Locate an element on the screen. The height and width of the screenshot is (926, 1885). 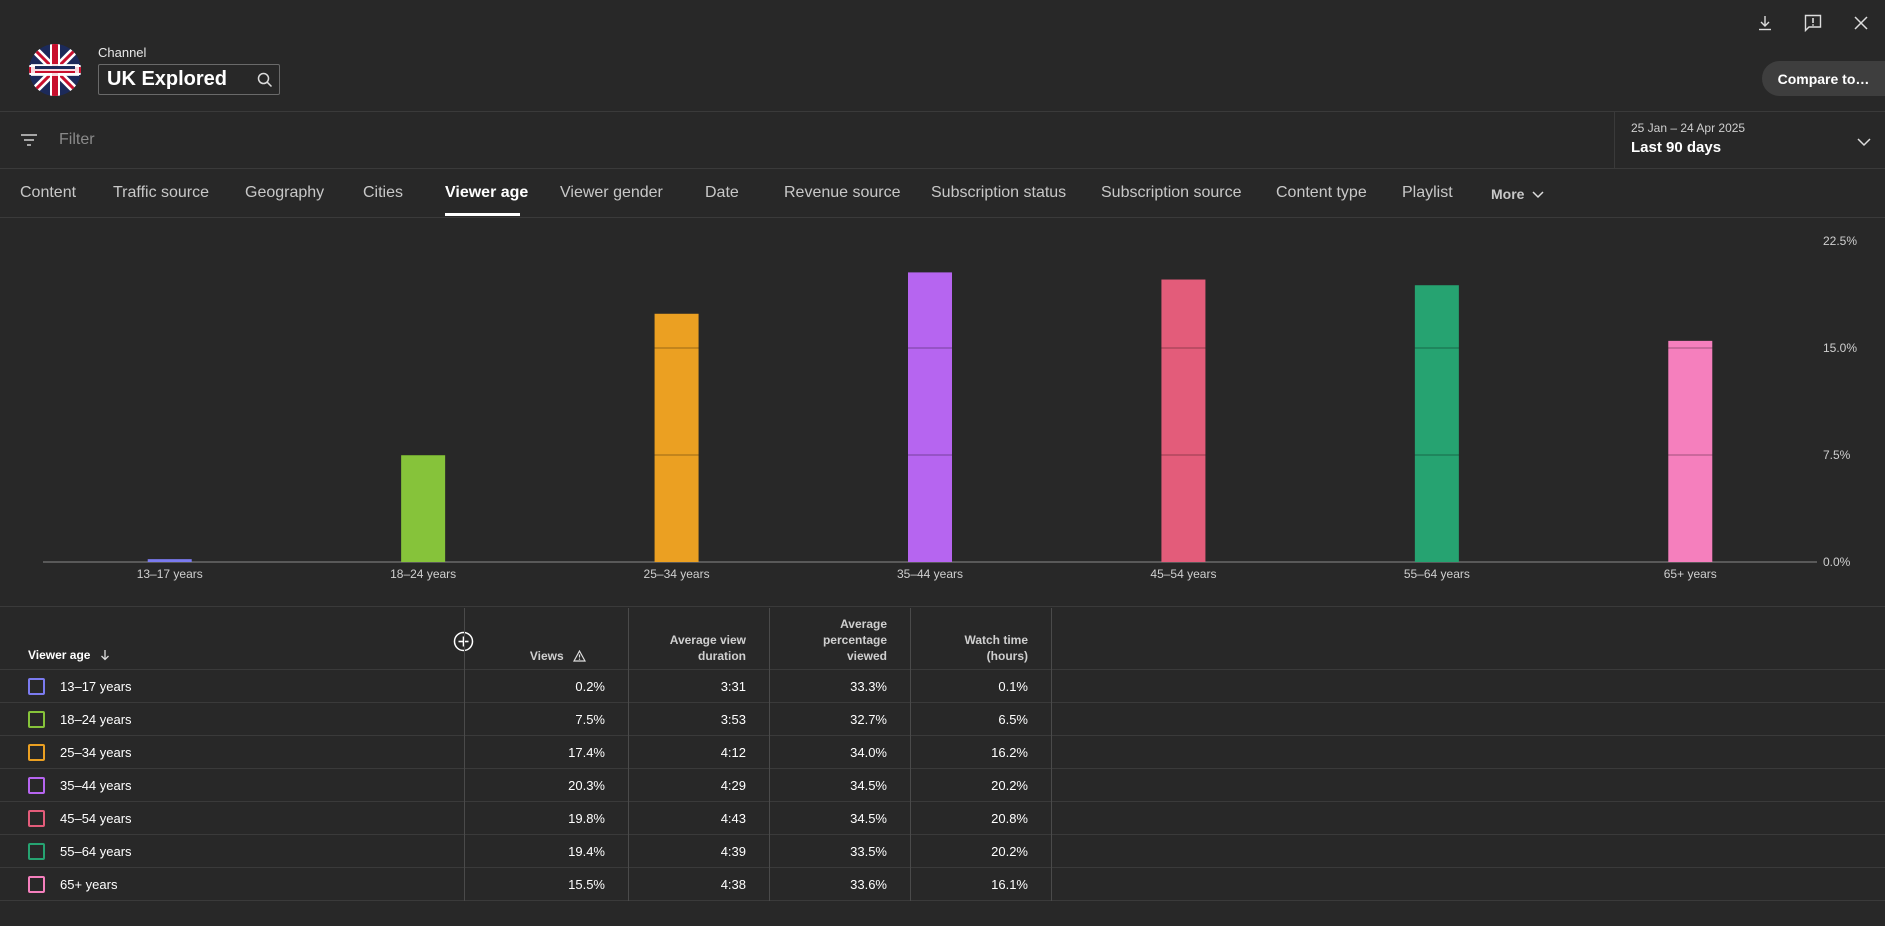
views-cell: 0.2% is located at coordinates (590, 686).